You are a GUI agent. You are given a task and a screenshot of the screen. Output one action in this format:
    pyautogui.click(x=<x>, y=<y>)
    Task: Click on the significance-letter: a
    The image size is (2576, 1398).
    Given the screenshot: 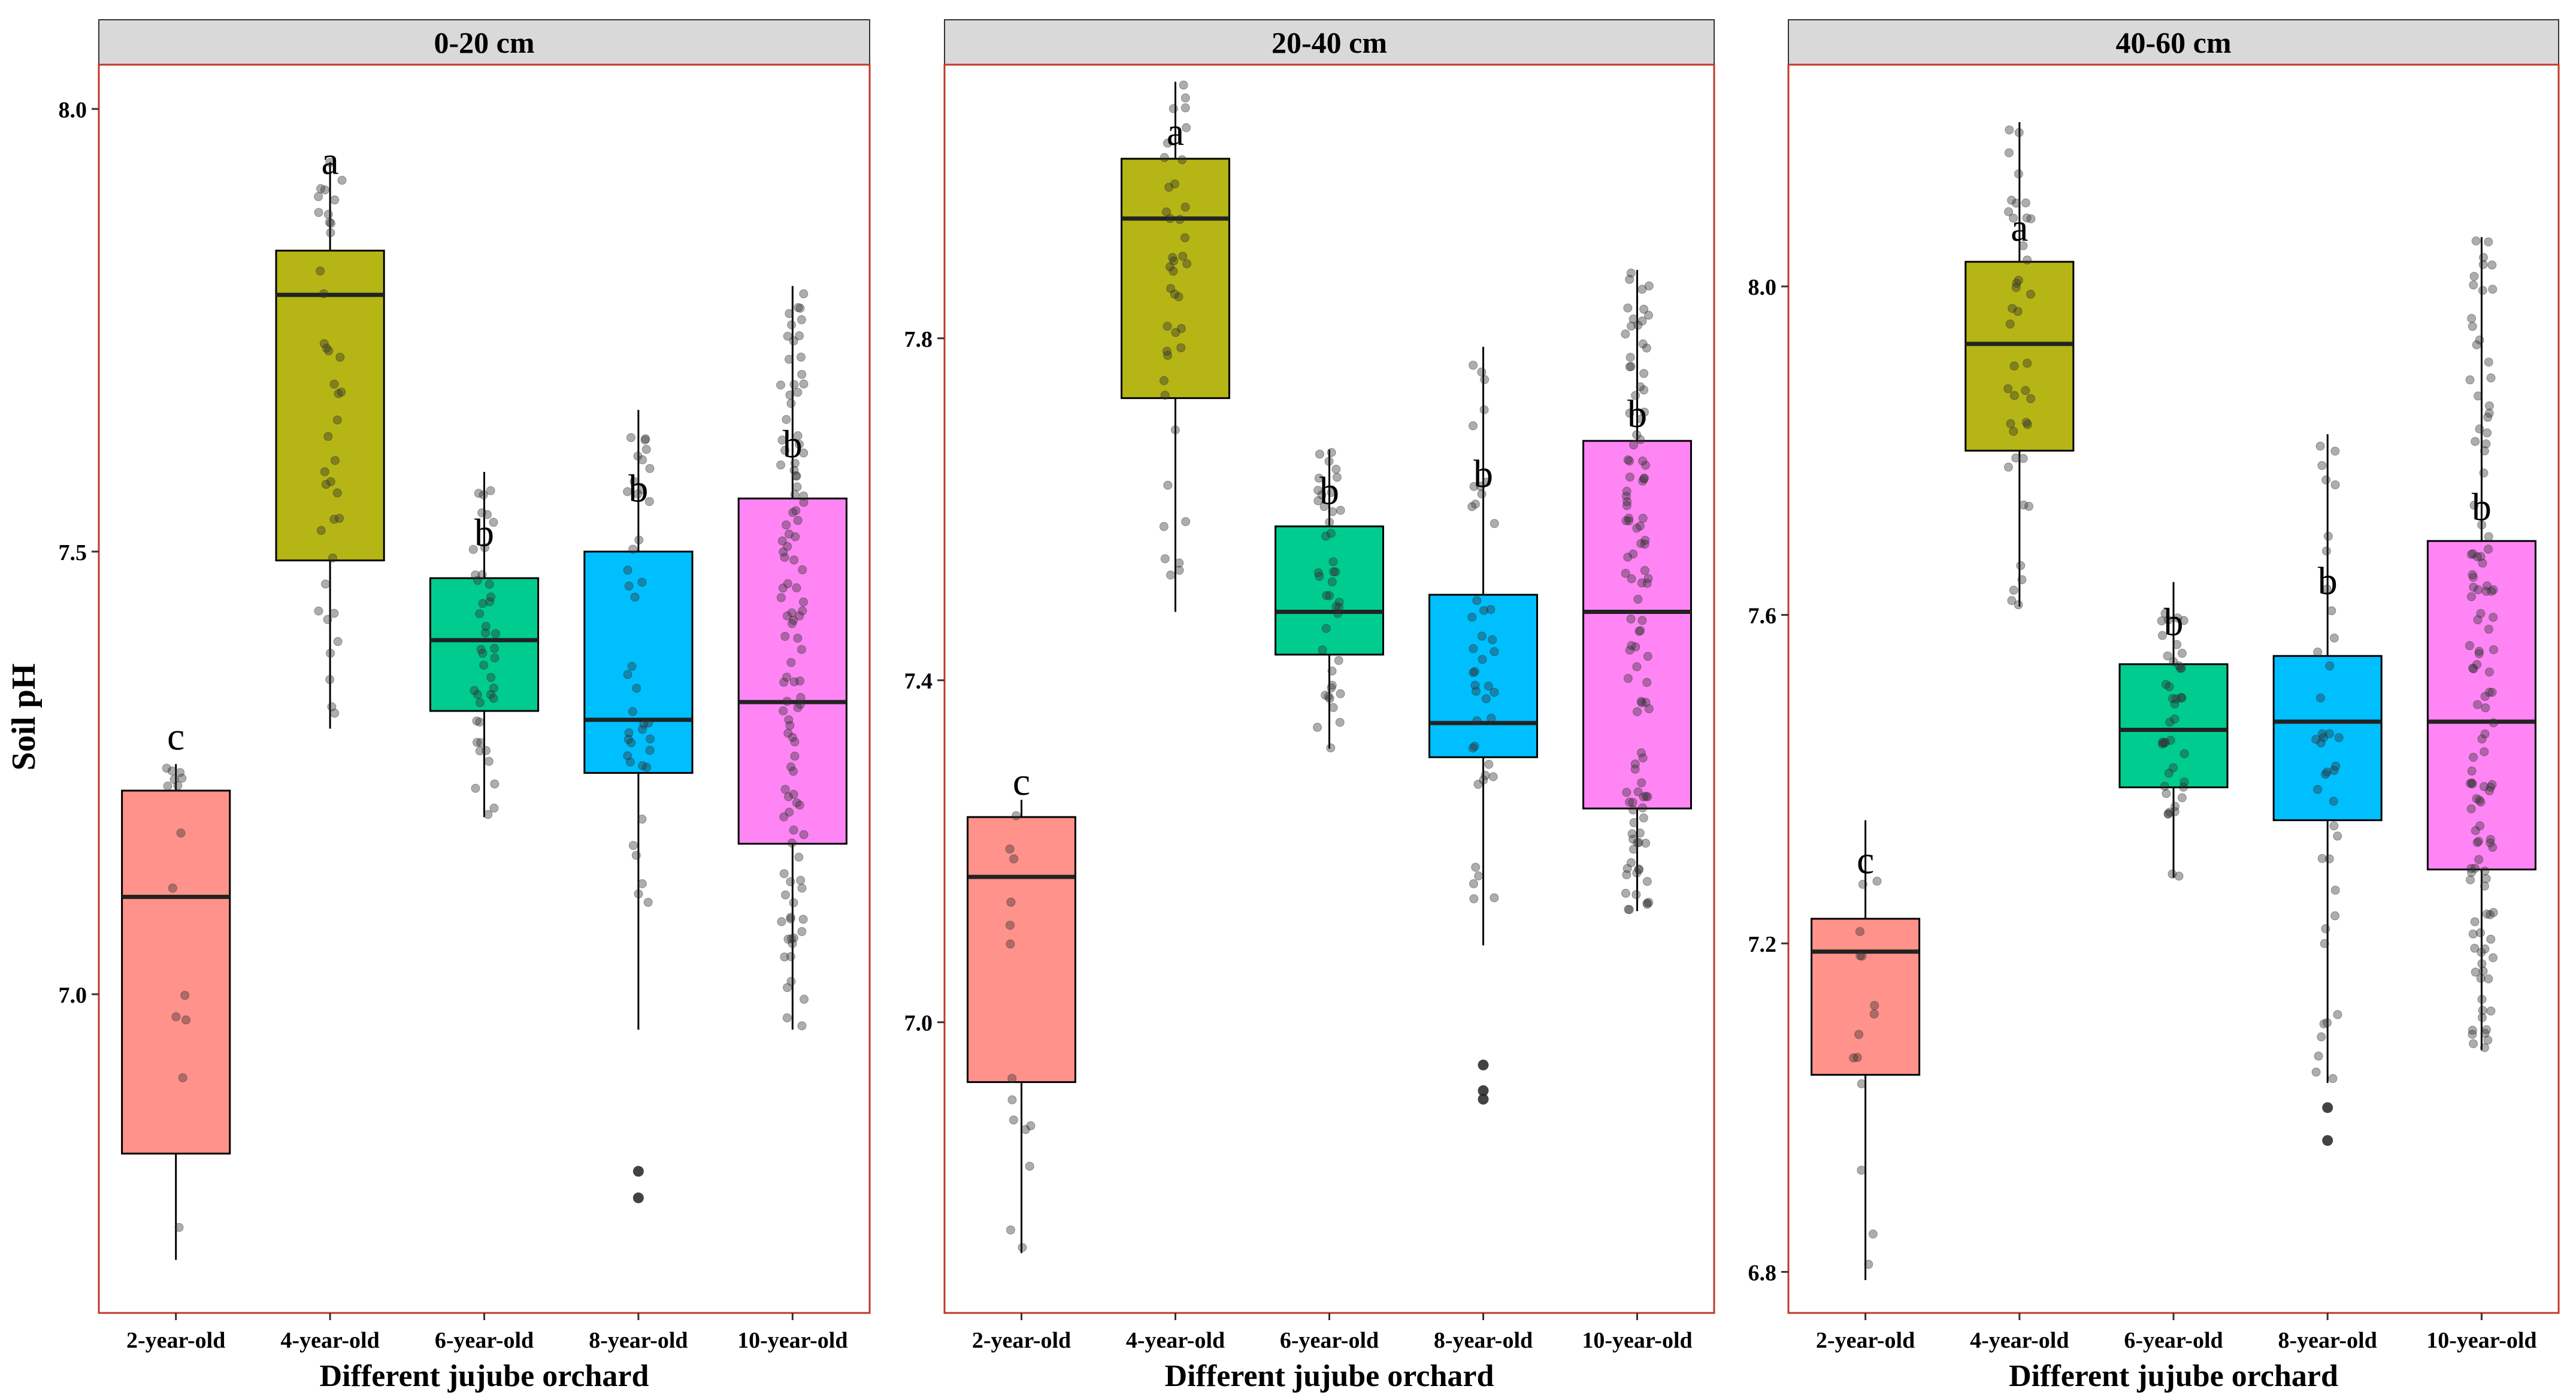 What is the action you would take?
    pyautogui.click(x=329, y=161)
    